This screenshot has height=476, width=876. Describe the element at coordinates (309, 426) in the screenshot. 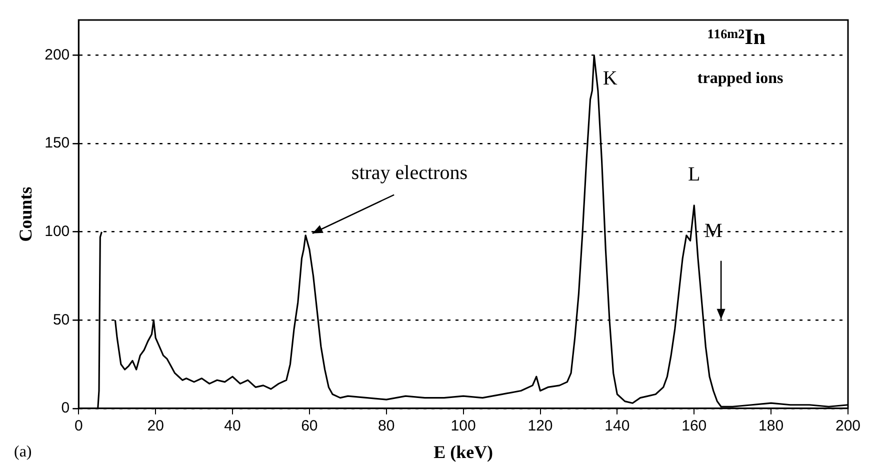

I see `x-tick-label: 60` at that location.